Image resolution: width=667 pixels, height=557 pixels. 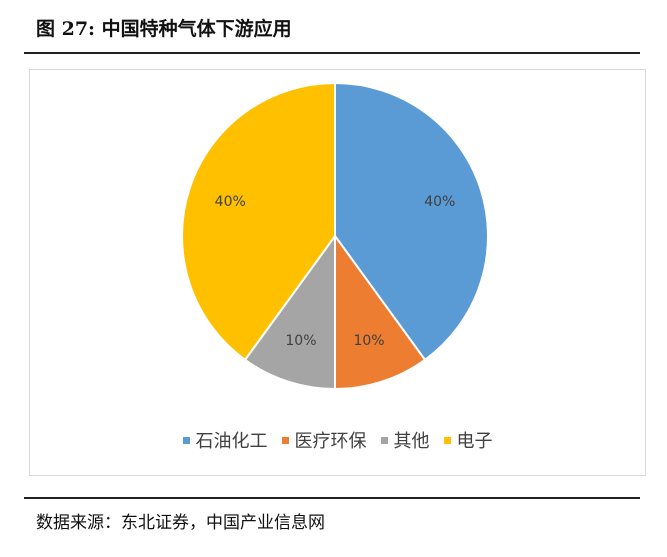 I want to click on legend-item-3: 其他, so click(x=405, y=440).